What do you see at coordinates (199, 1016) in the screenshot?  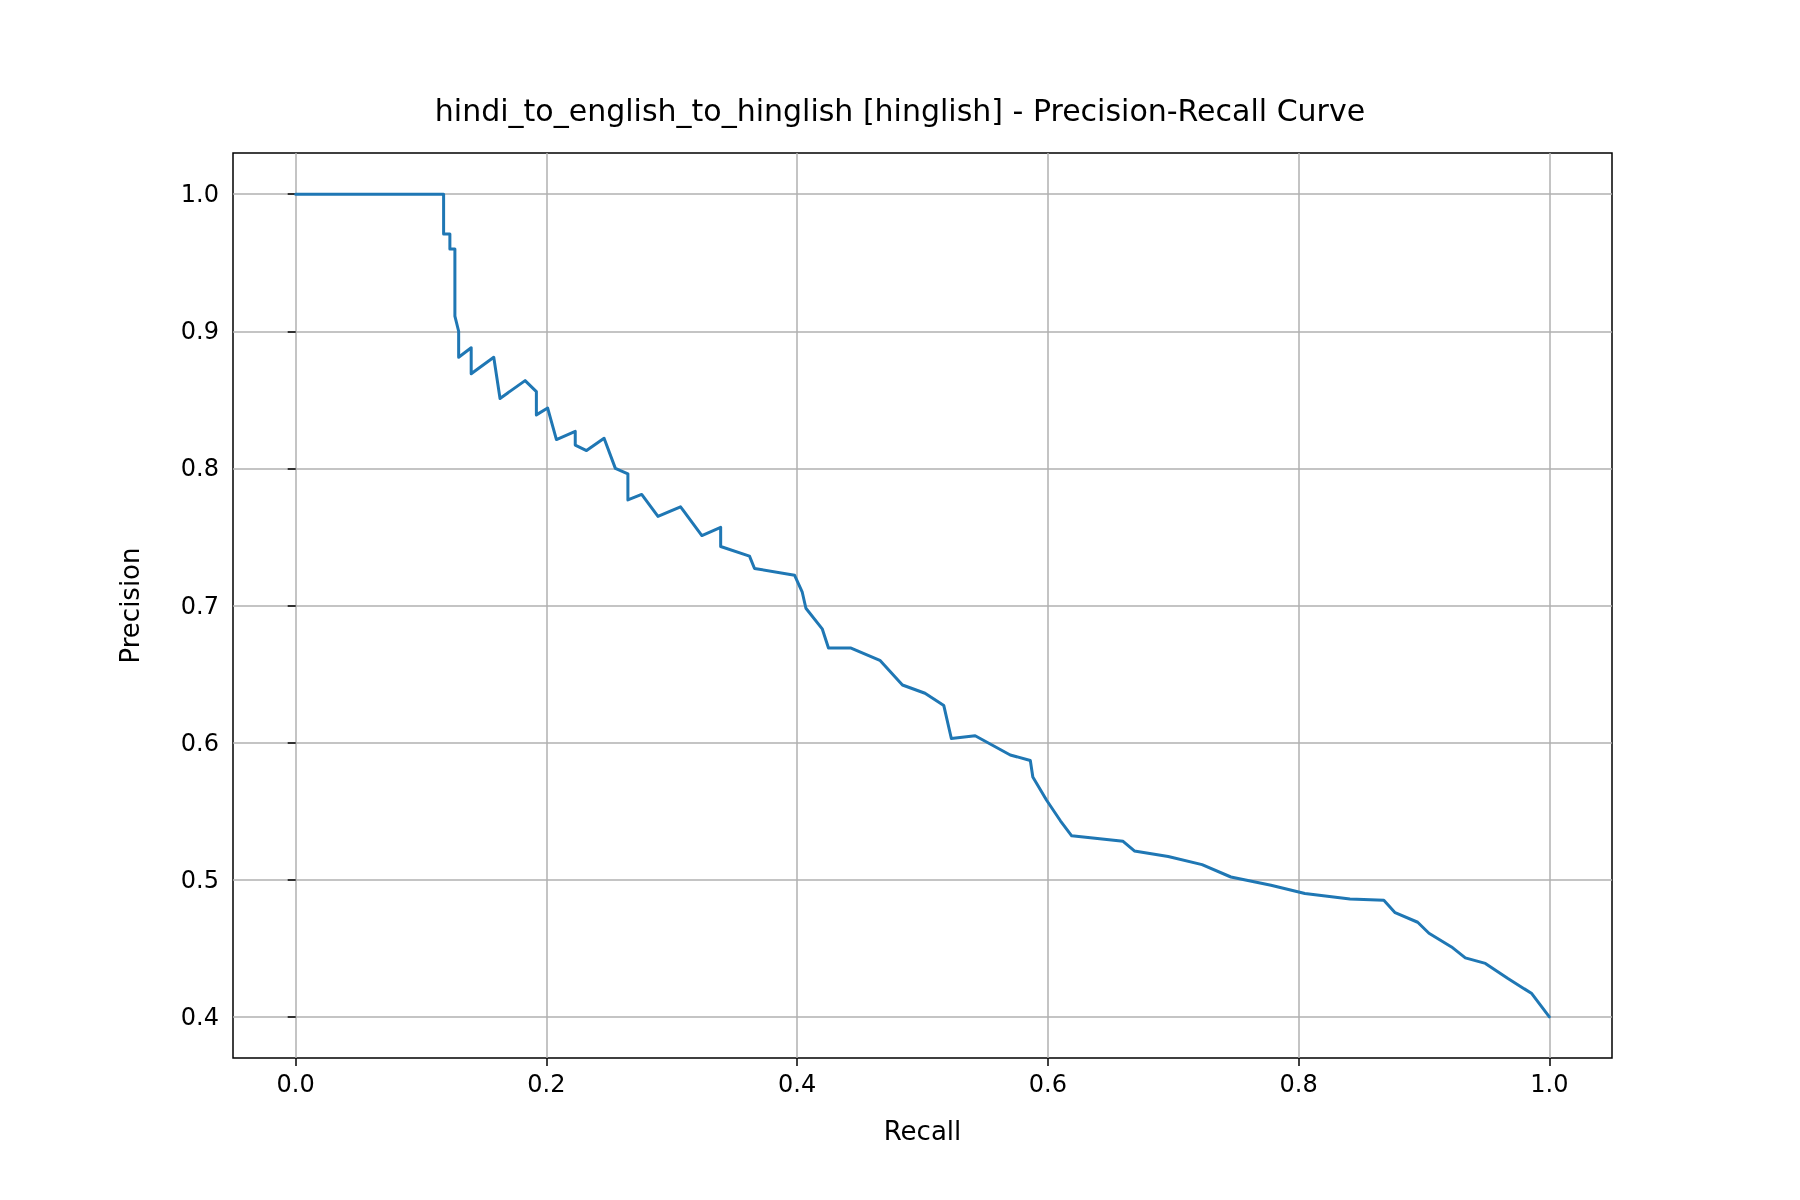 I see `y-tick-label: 0.4` at bounding box center [199, 1016].